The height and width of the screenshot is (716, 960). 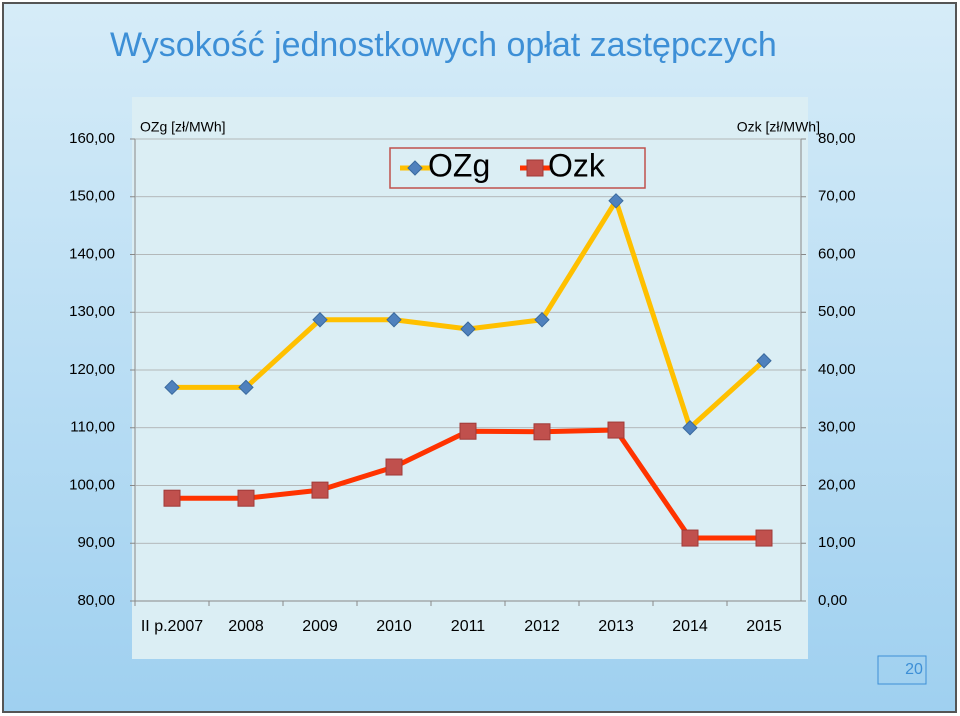 I want to click on y2-tick-label: 60,00, so click(x=837, y=253).